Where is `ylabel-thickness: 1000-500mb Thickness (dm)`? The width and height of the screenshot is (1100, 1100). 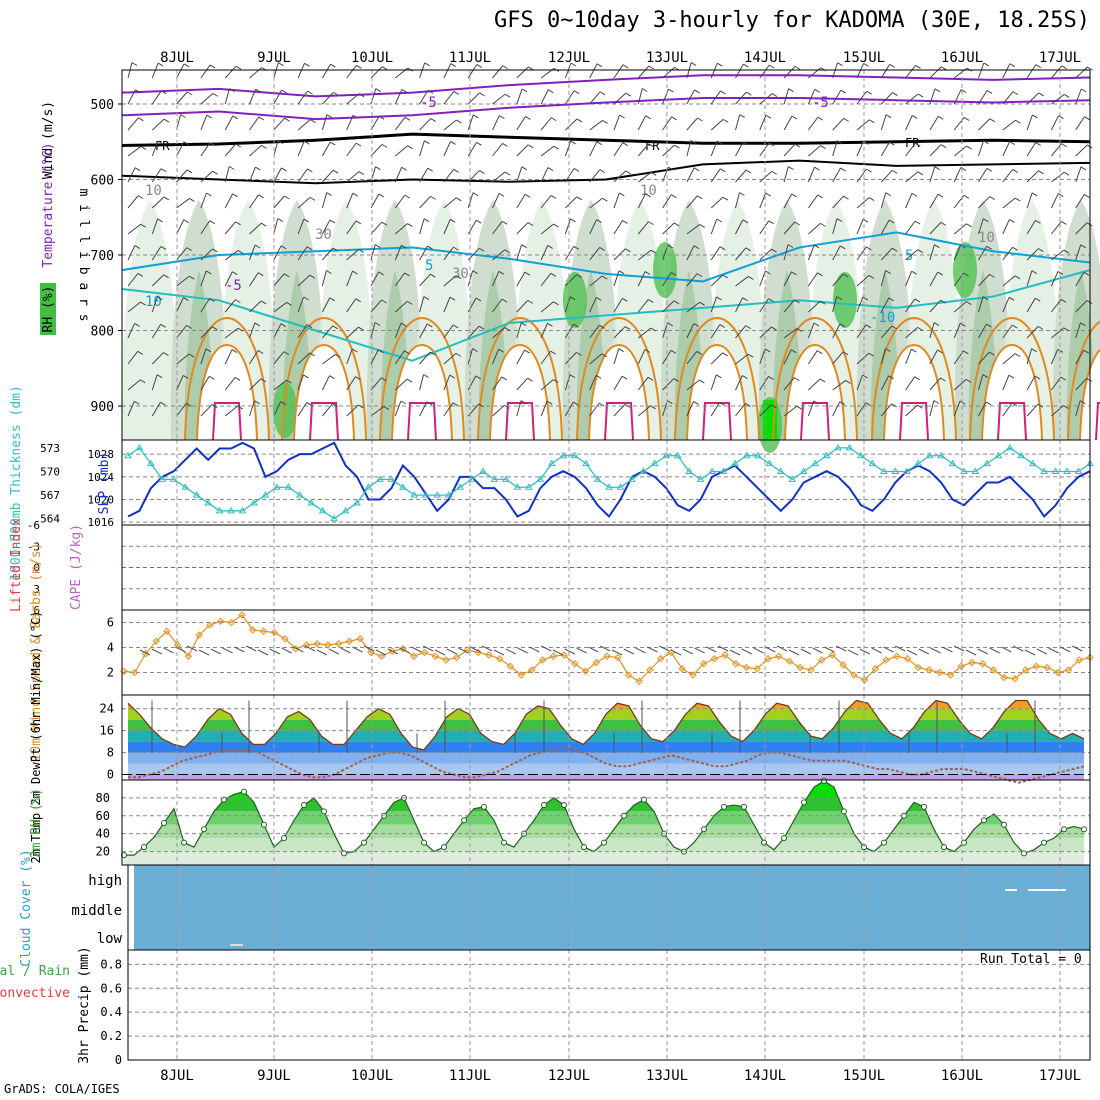 ylabel-thickness: 1000-500mb Thickness (dm) is located at coordinates (16, 483).